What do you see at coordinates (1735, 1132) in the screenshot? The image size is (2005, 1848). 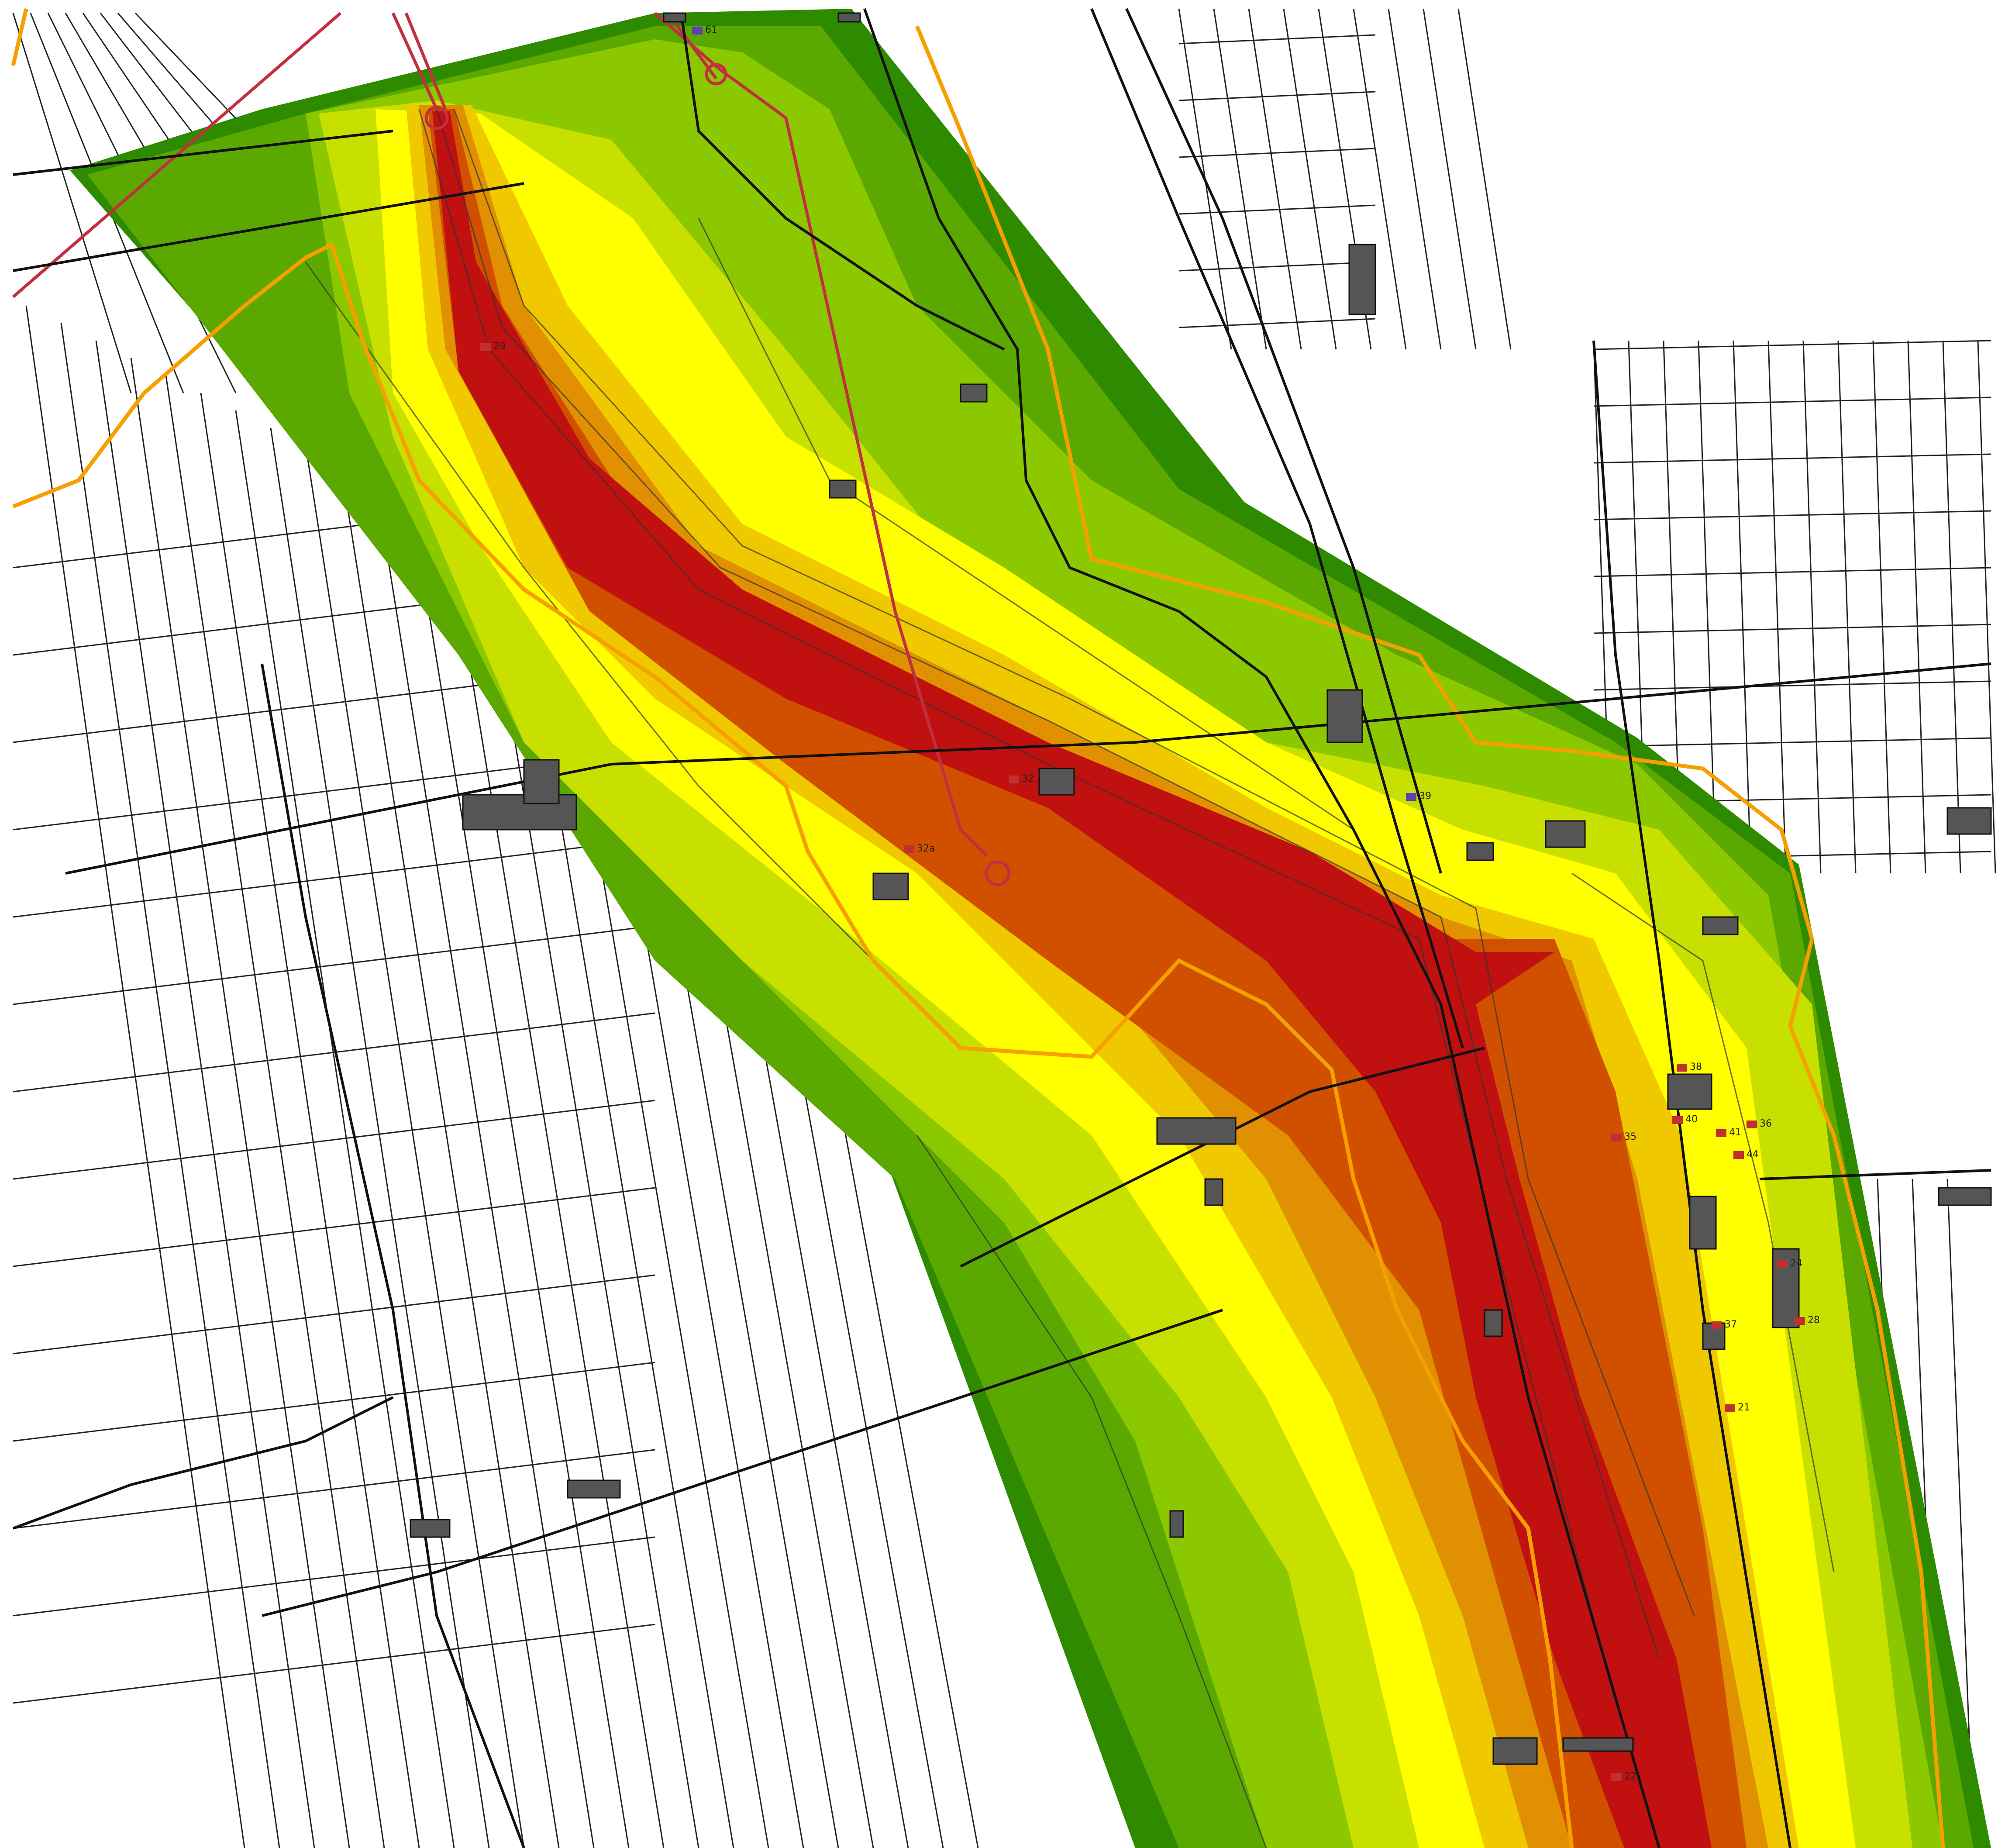 I see `receptor-label: 41` at bounding box center [1735, 1132].